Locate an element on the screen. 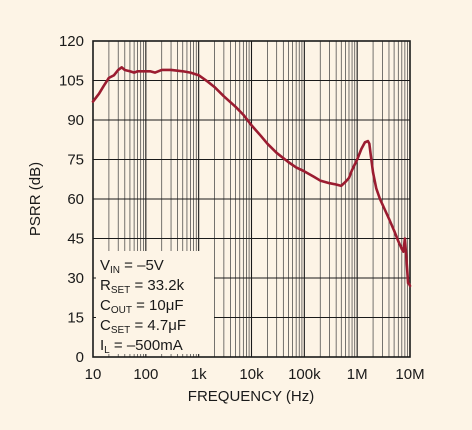 This screenshot has width=472, height=430. x-tick-label: 1M is located at coordinates (357, 374).